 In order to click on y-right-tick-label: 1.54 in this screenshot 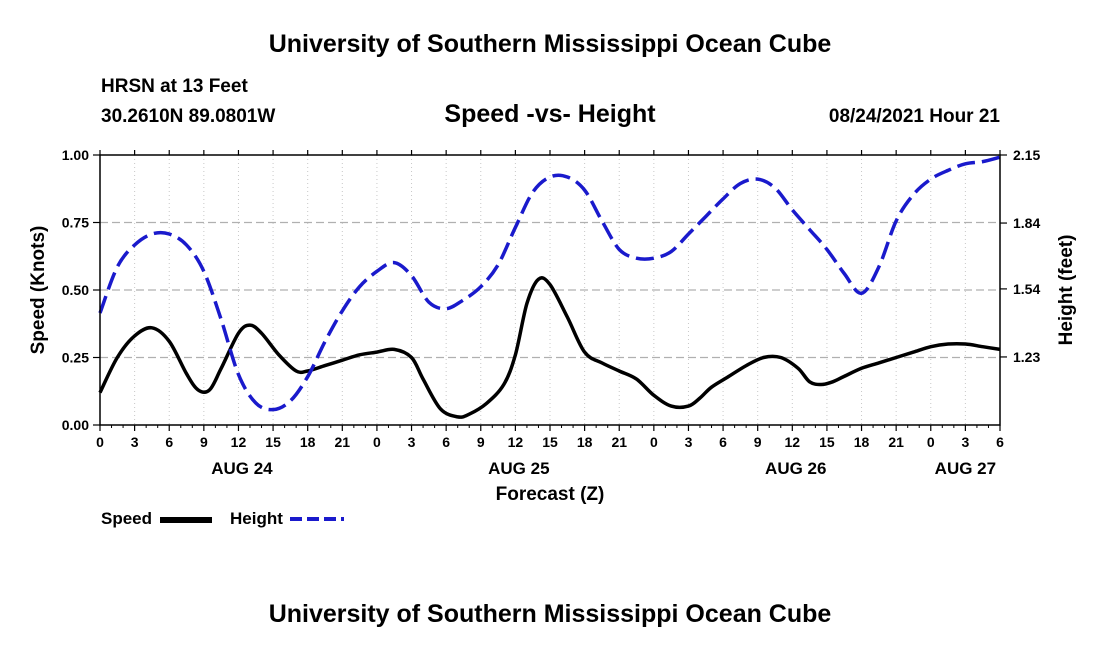, I will do `click(1026, 289)`.